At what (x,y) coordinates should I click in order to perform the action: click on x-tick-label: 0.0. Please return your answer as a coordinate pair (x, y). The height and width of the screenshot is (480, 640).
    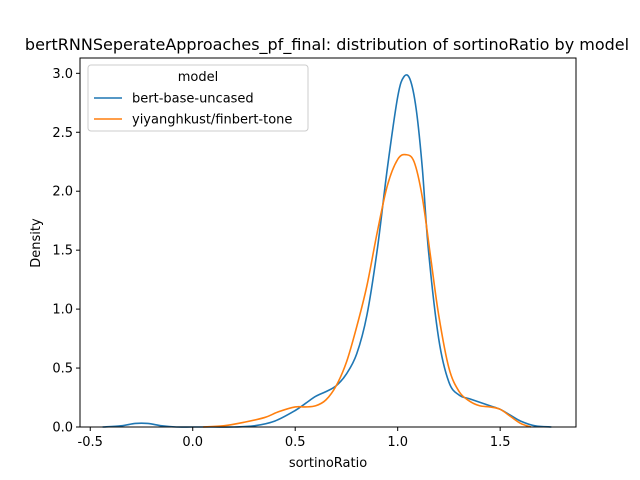
    Looking at the image, I should click on (192, 442).